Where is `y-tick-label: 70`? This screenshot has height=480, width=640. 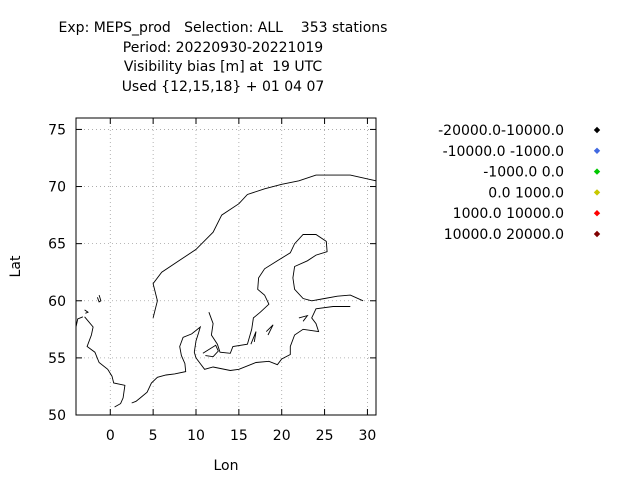
y-tick-label: 70 is located at coordinates (57, 188).